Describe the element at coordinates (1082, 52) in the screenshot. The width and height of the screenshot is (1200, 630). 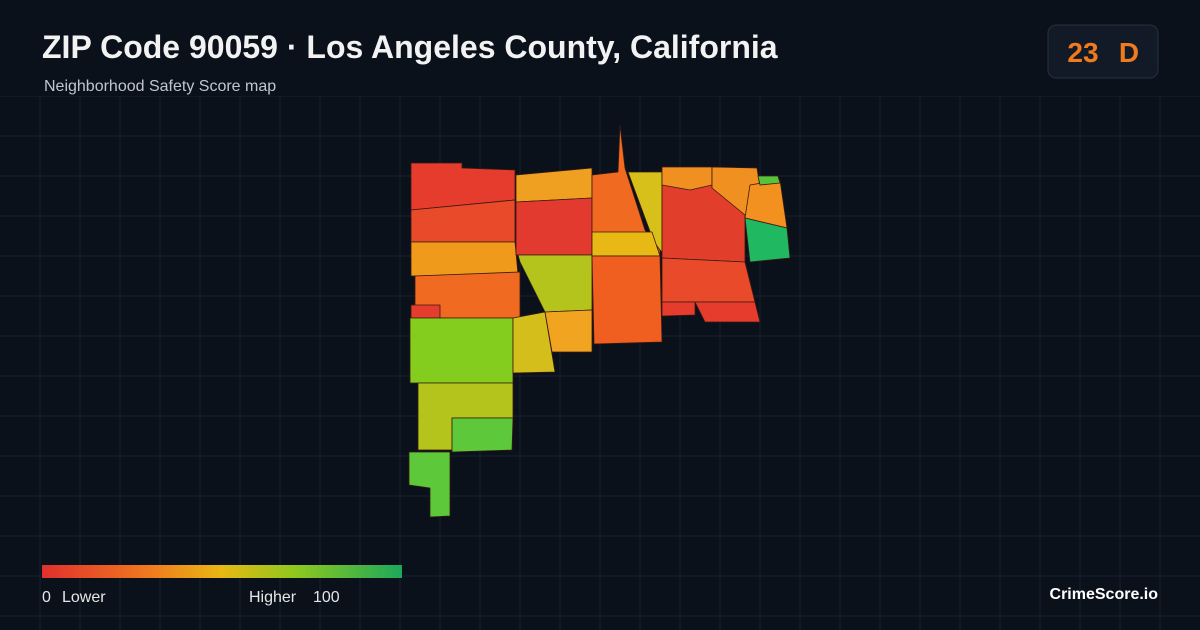
I see `score: 23` at that location.